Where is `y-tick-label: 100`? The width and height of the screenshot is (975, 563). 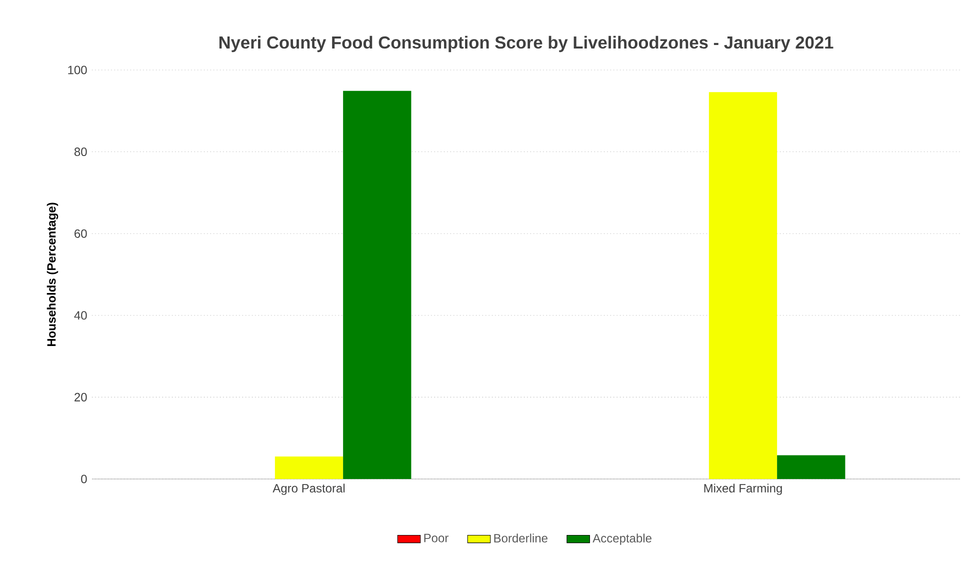
y-tick-label: 100 is located at coordinates (77, 70).